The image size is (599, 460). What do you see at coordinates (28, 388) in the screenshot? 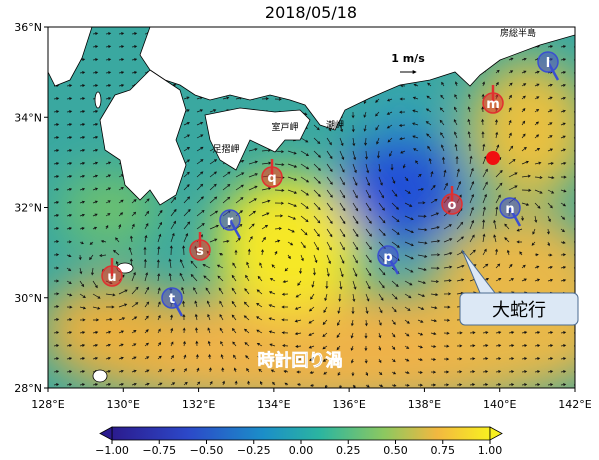
I see `y-tick-label: 28°N` at bounding box center [28, 388].